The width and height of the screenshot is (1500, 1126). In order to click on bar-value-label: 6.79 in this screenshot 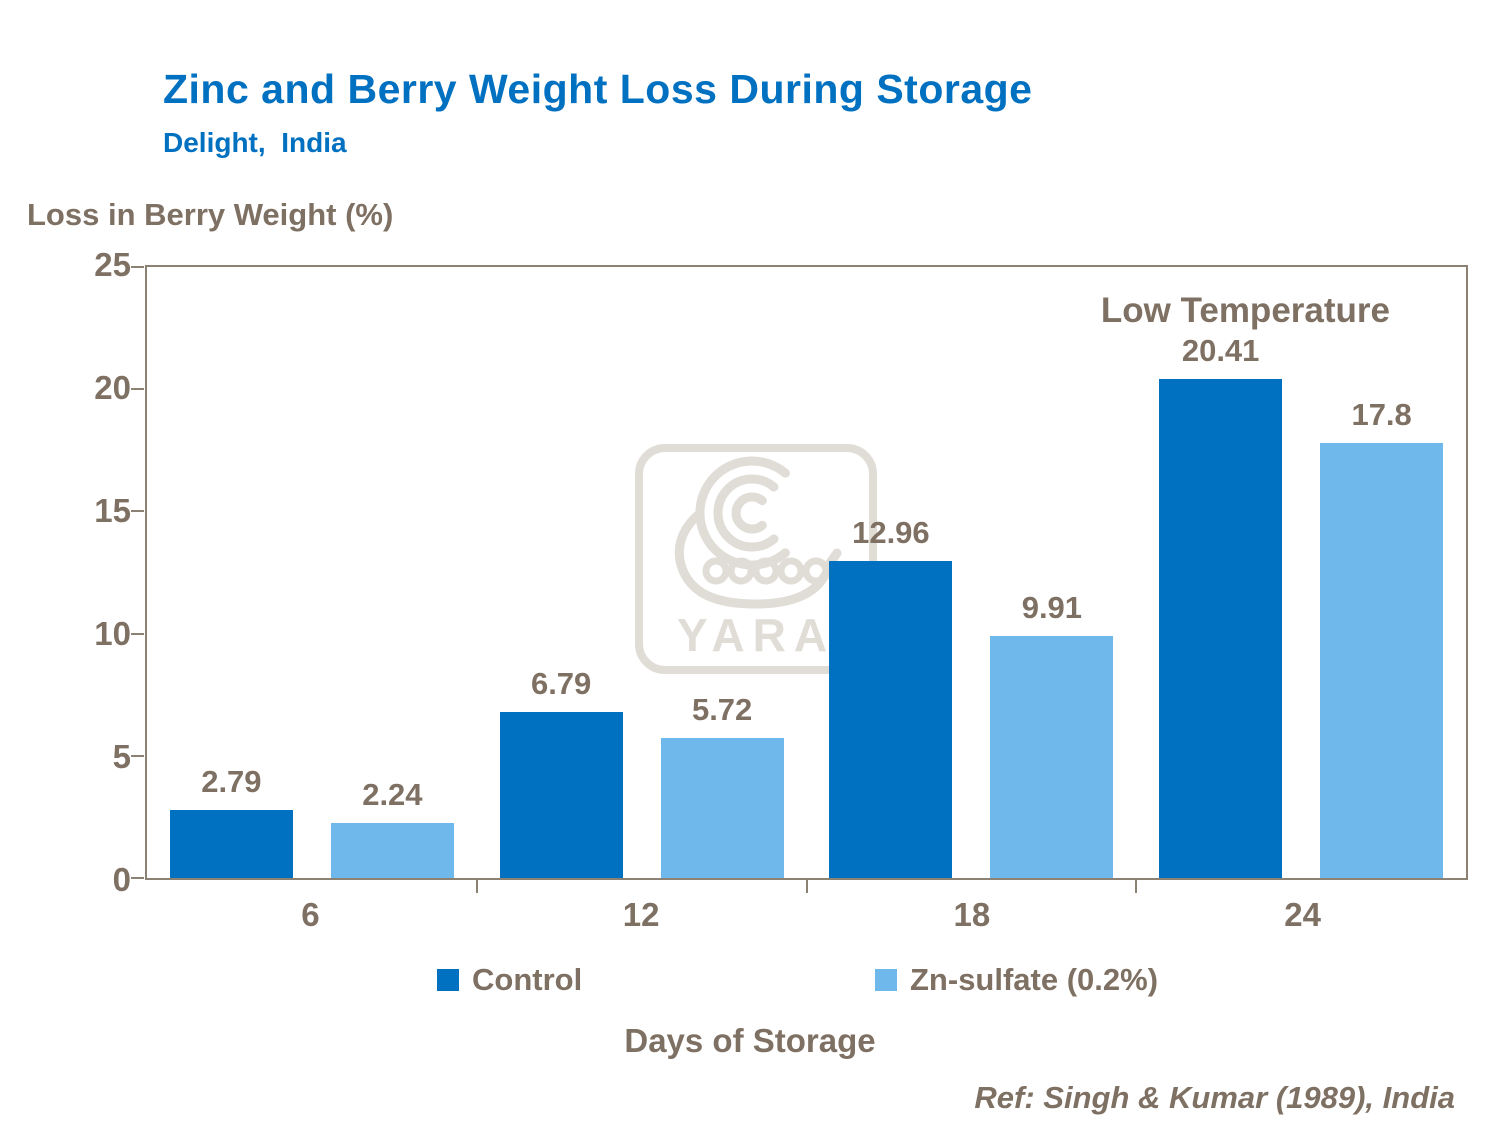, I will do `click(561, 684)`.